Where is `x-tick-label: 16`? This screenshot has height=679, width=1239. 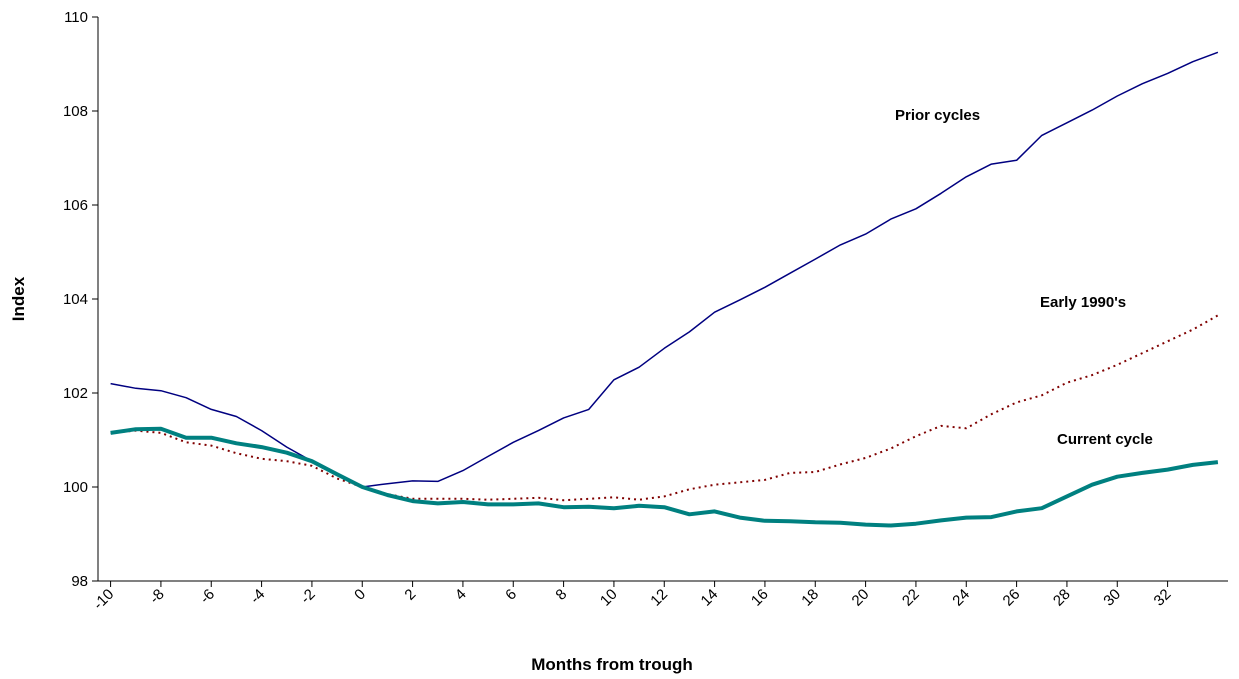 x-tick-label: 16 is located at coordinates (760, 598).